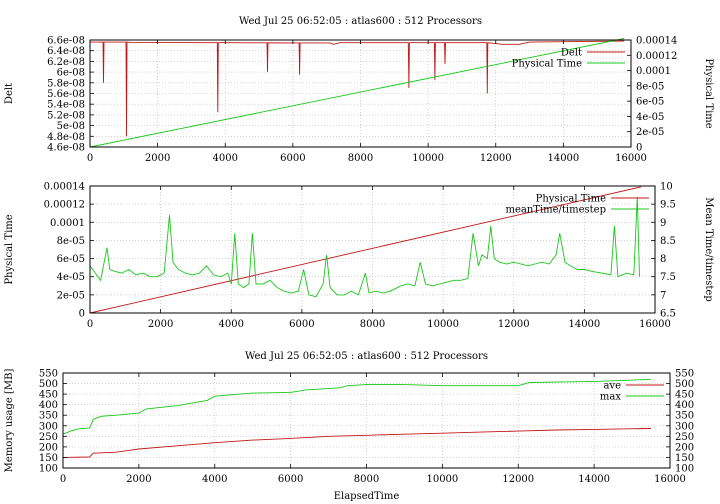 The height and width of the screenshot is (504, 720). I want to click on x-tick-label: 4000, so click(214, 479).